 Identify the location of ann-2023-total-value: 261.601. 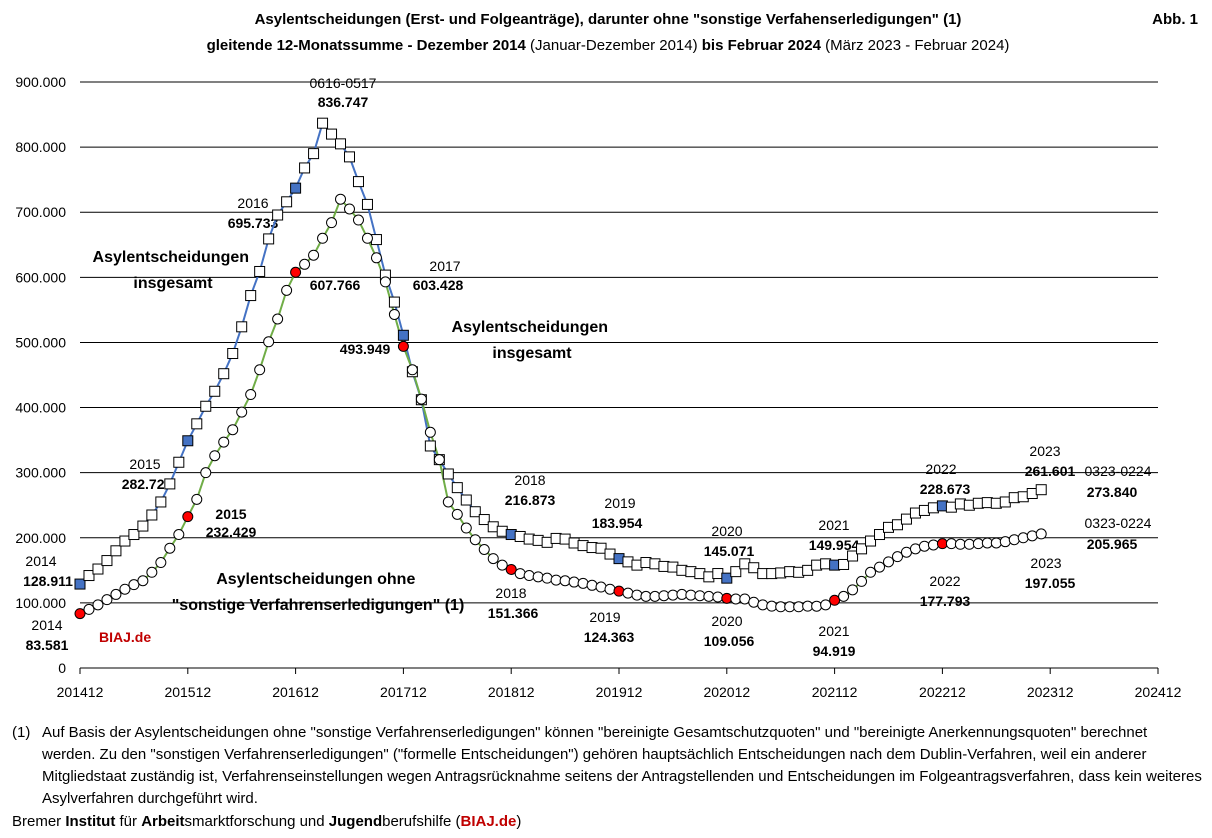
(1050, 471).